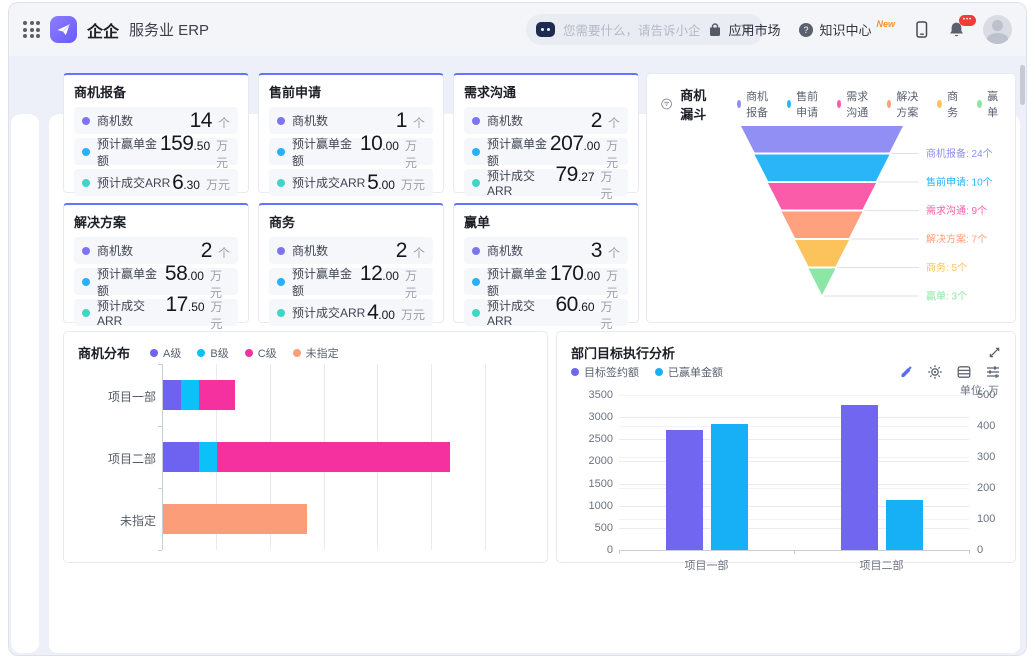 Image resolution: width=1035 pixels, height=664 pixels. I want to click on bar-segment-C级-0, so click(216, 395).